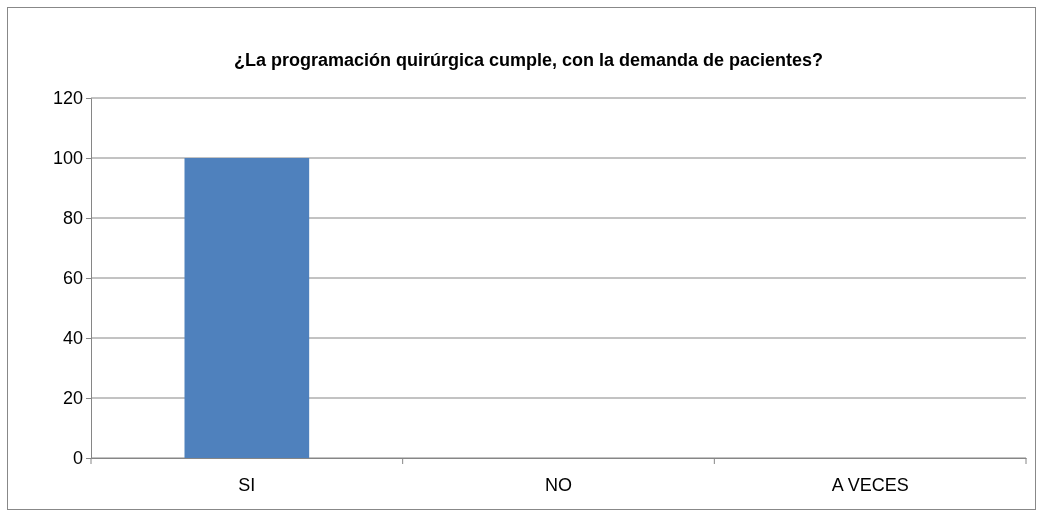 The width and height of the screenshot is (1043, 517). Describe the element at coordinates (72, 218) in the screenshot. I see `y-tick-label: 80` at that location.